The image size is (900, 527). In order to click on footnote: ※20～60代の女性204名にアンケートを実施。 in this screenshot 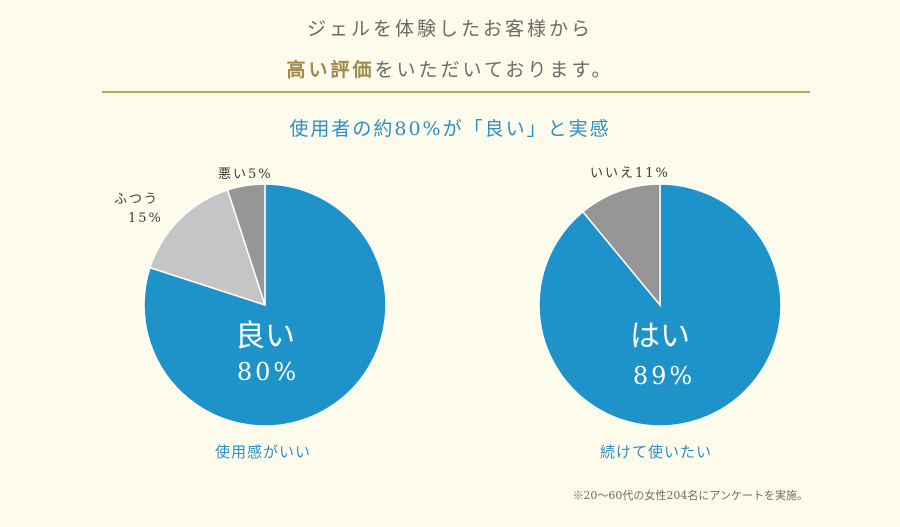, I will do `click(690, 495)`.